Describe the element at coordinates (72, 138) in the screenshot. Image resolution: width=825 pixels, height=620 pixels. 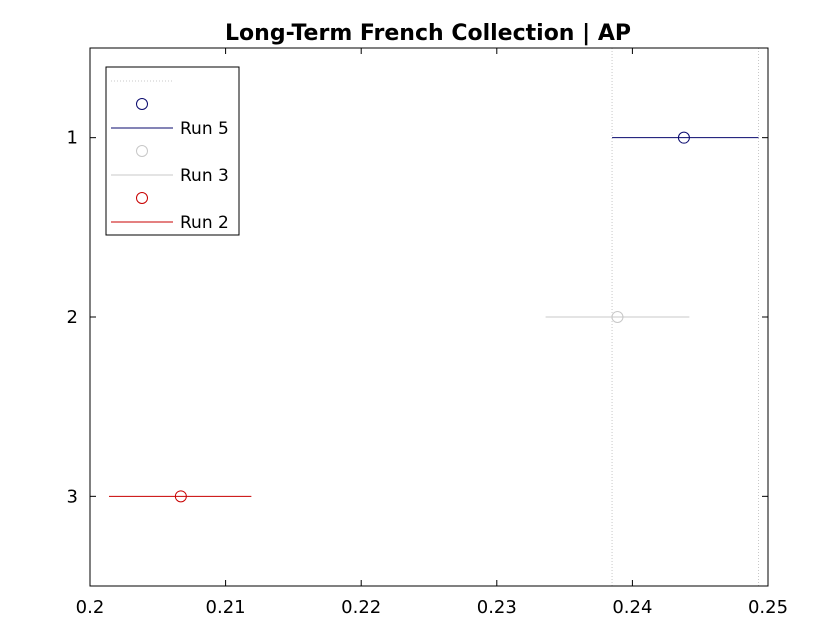
I see `y-tick-label-1: 1` at that location.